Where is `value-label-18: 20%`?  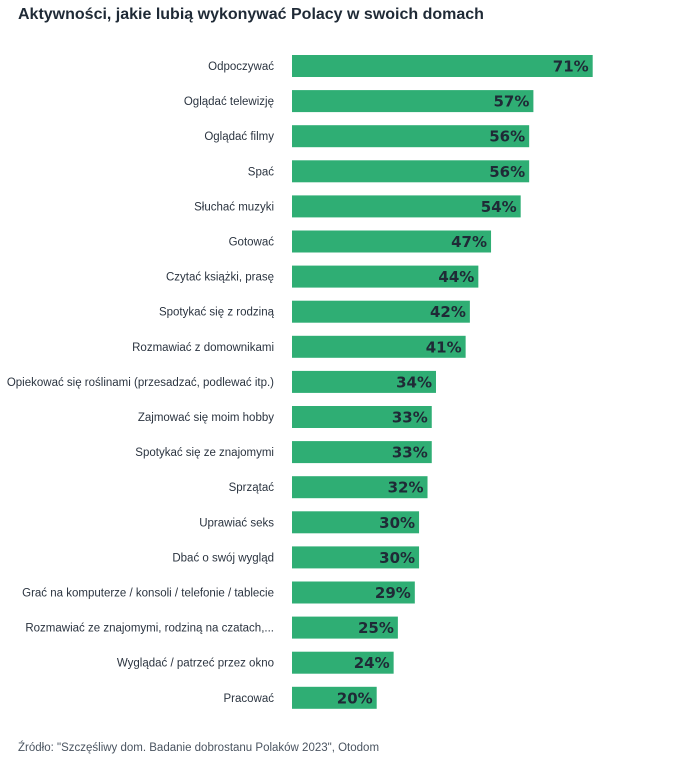
value-label-18: 20% is located at coordinates (355, 698).